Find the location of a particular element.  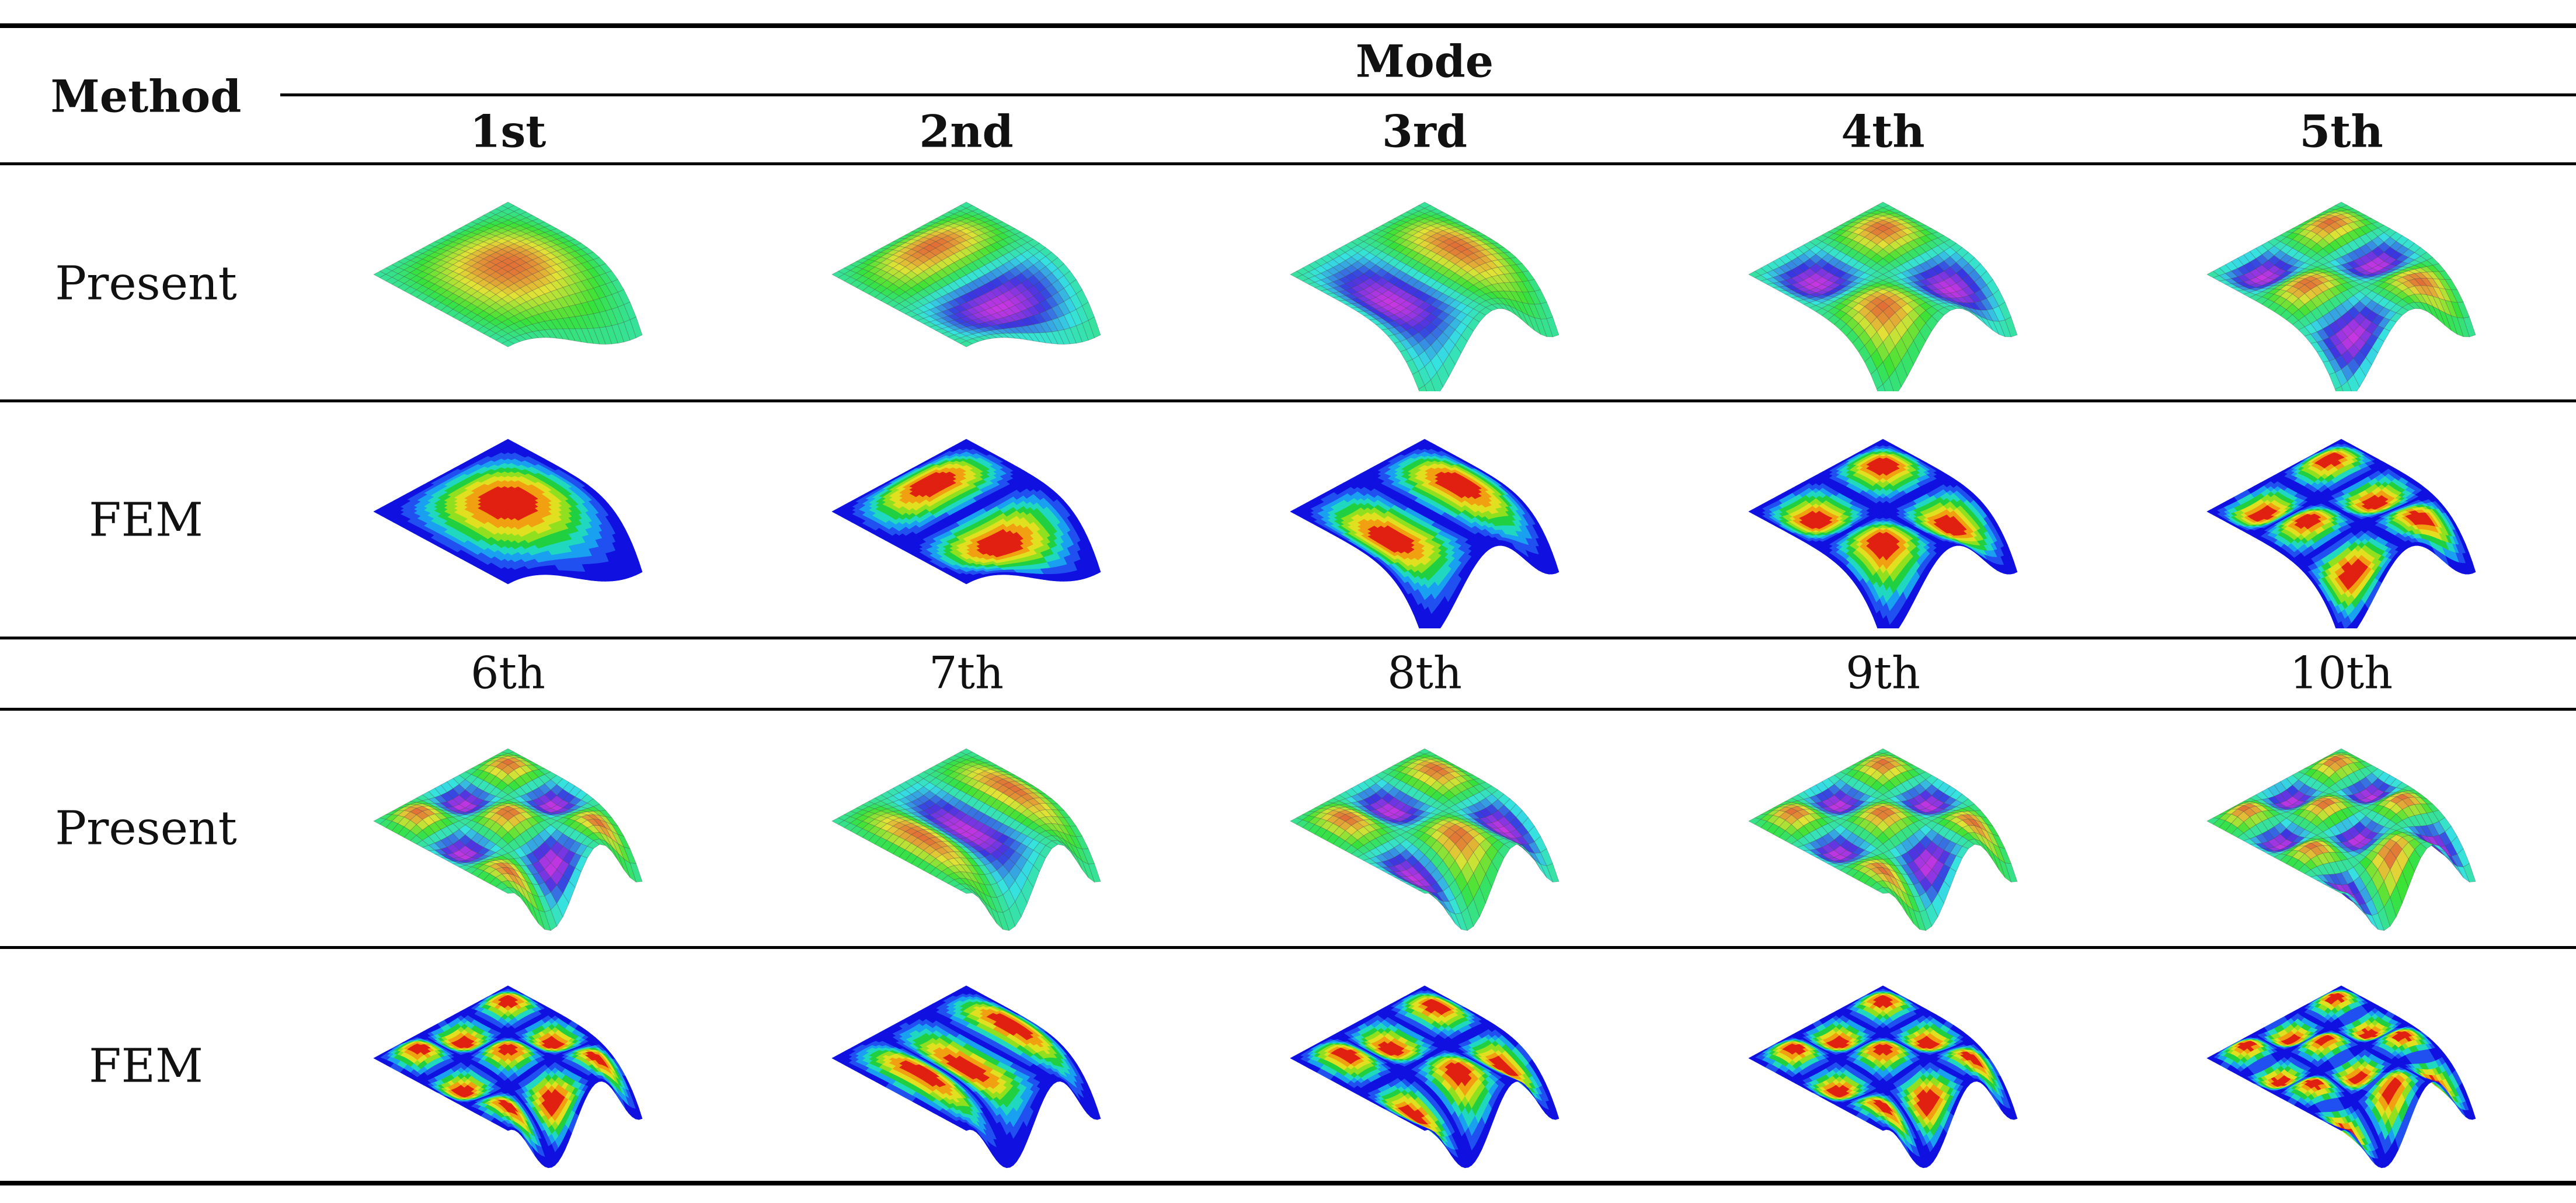

mode-plot-fem-r2-c1 is located at coordinates (507, 520).